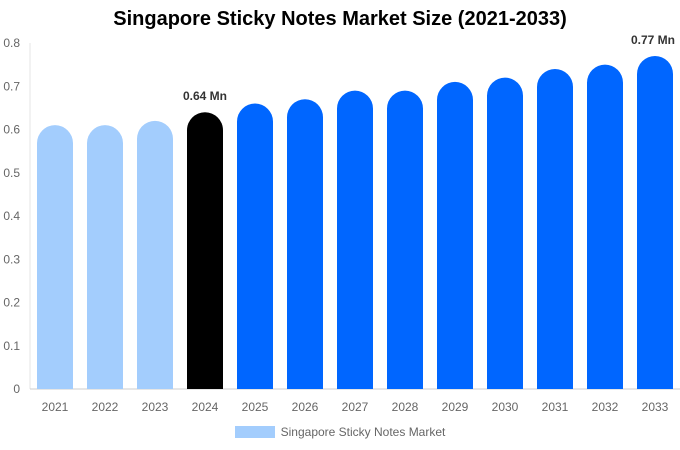 Image resolution: width=680 pixels, height=450 pixels. I want to click on x-tick-label: 2029, so click(455, 407).